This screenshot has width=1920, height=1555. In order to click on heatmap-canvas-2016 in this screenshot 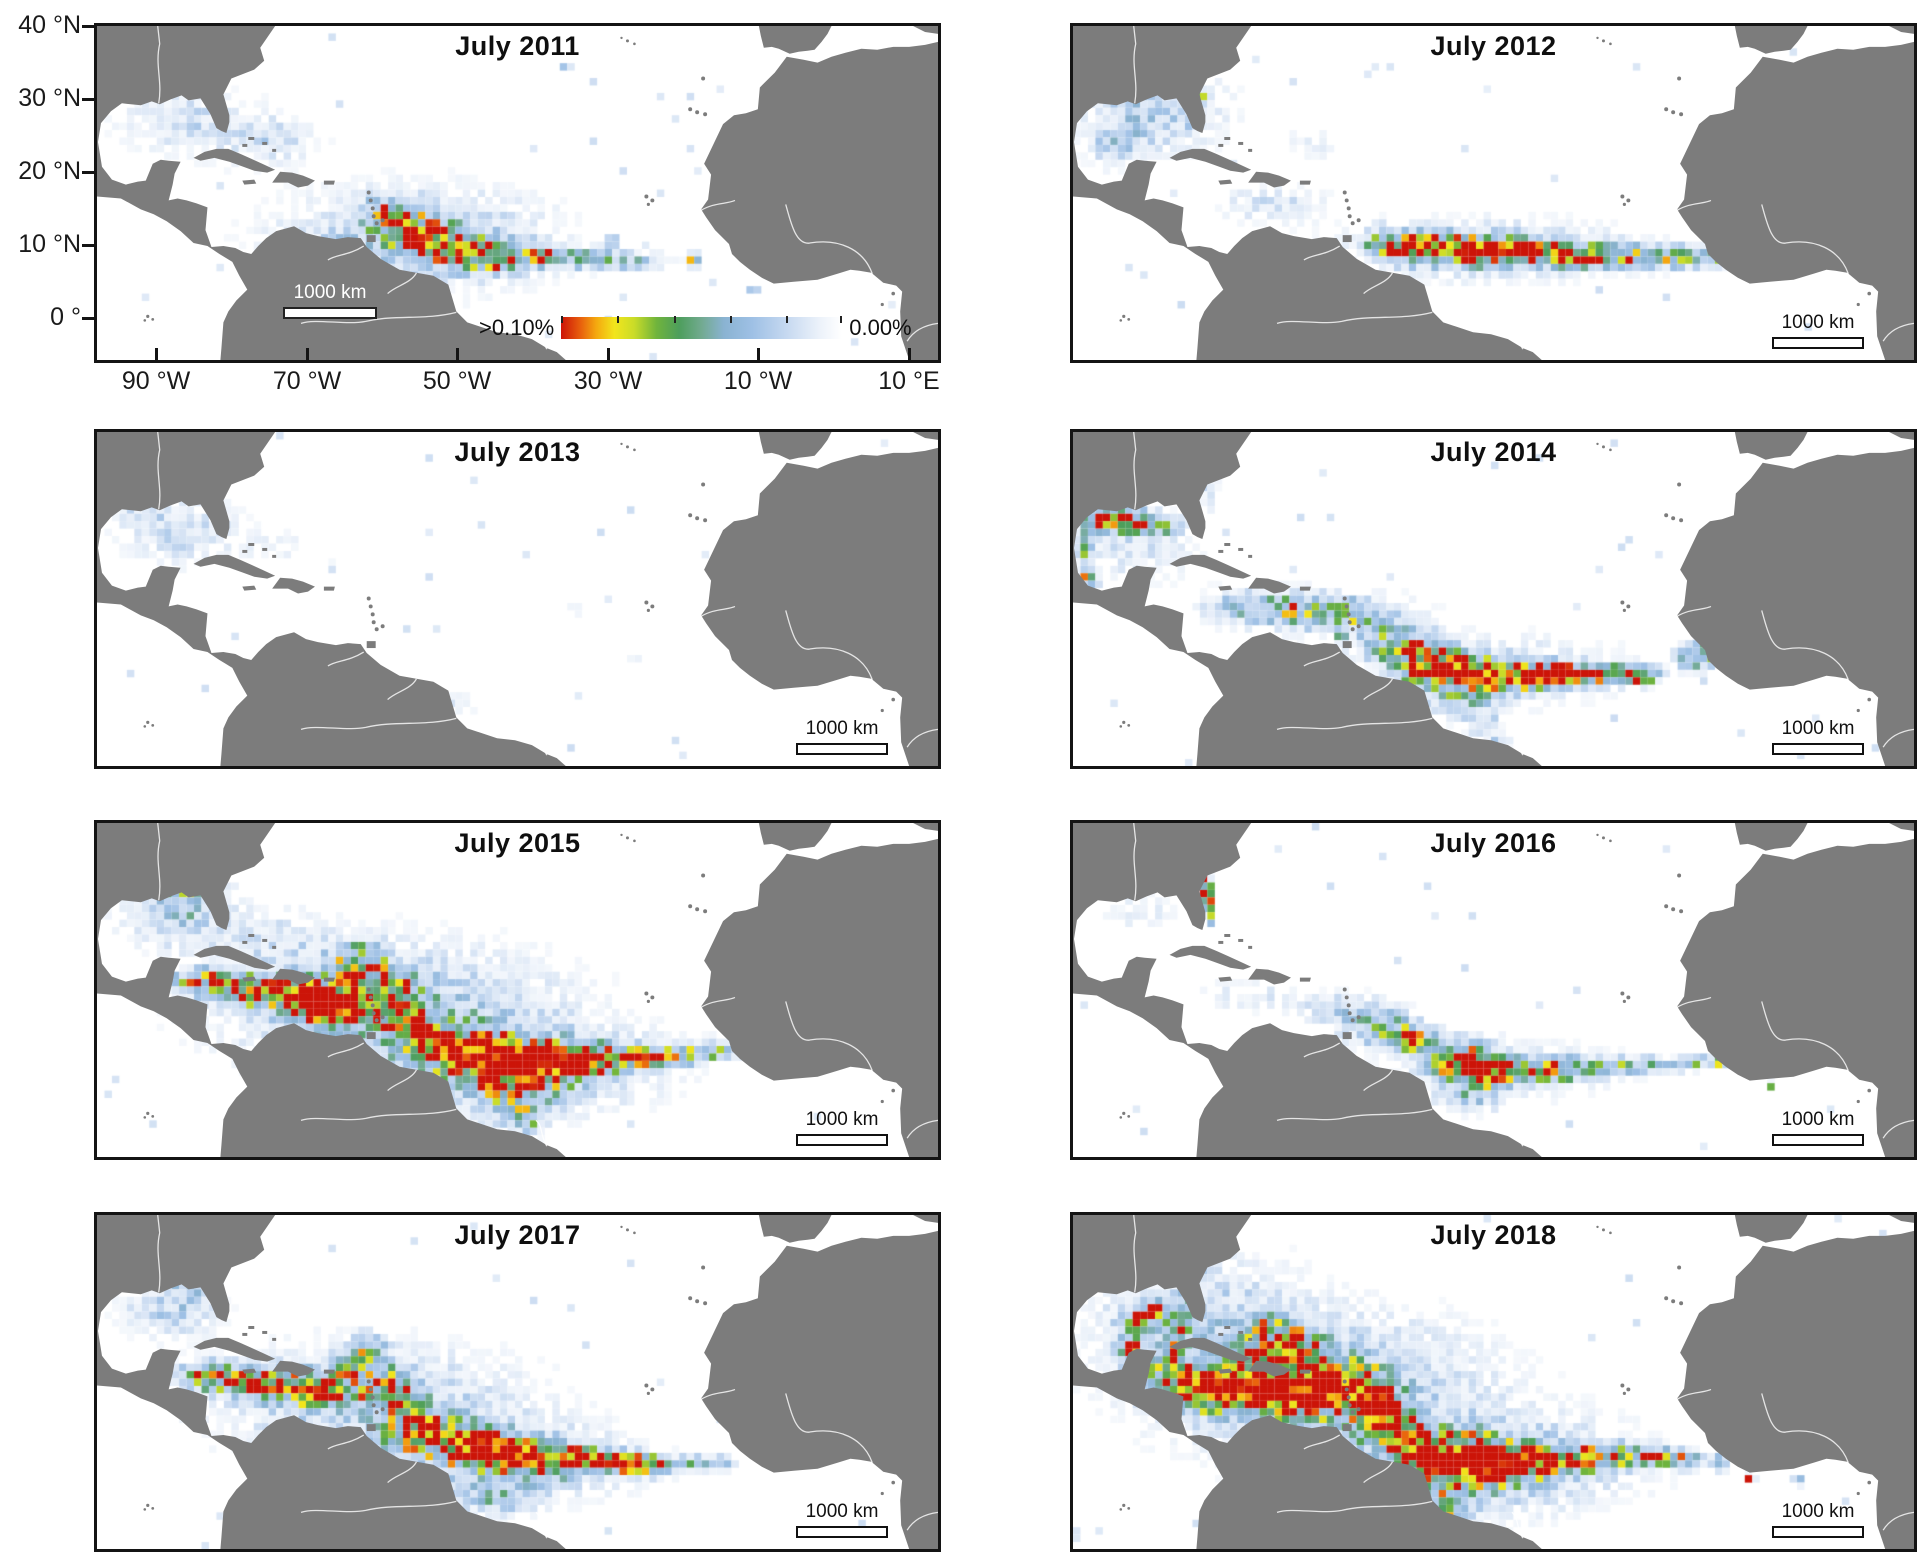, I will do `click(1493, 990)`.